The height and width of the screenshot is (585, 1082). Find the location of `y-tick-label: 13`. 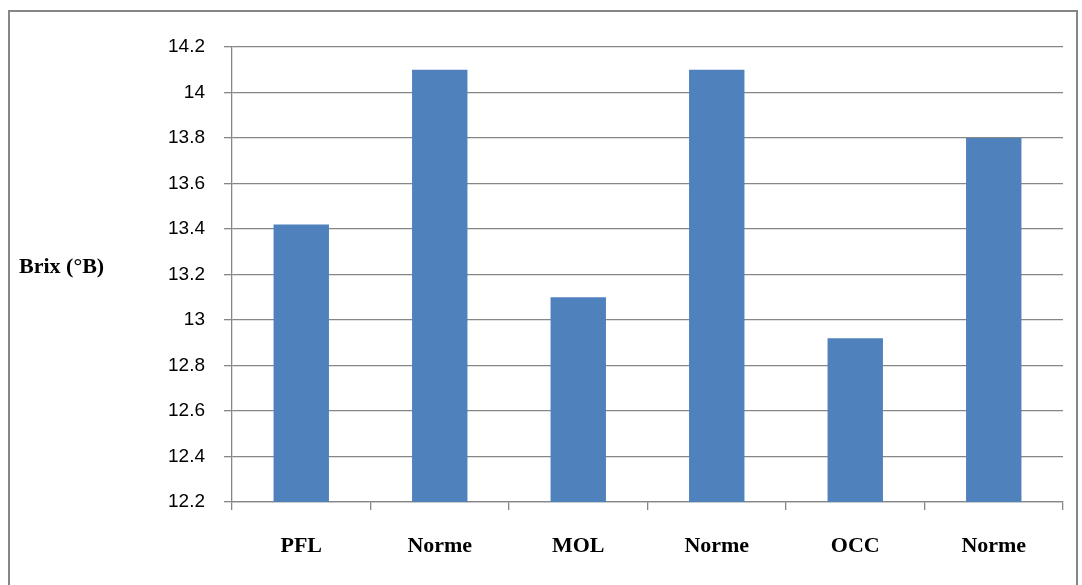

y-tick-label: 13 is located at coordinates (194, 319).